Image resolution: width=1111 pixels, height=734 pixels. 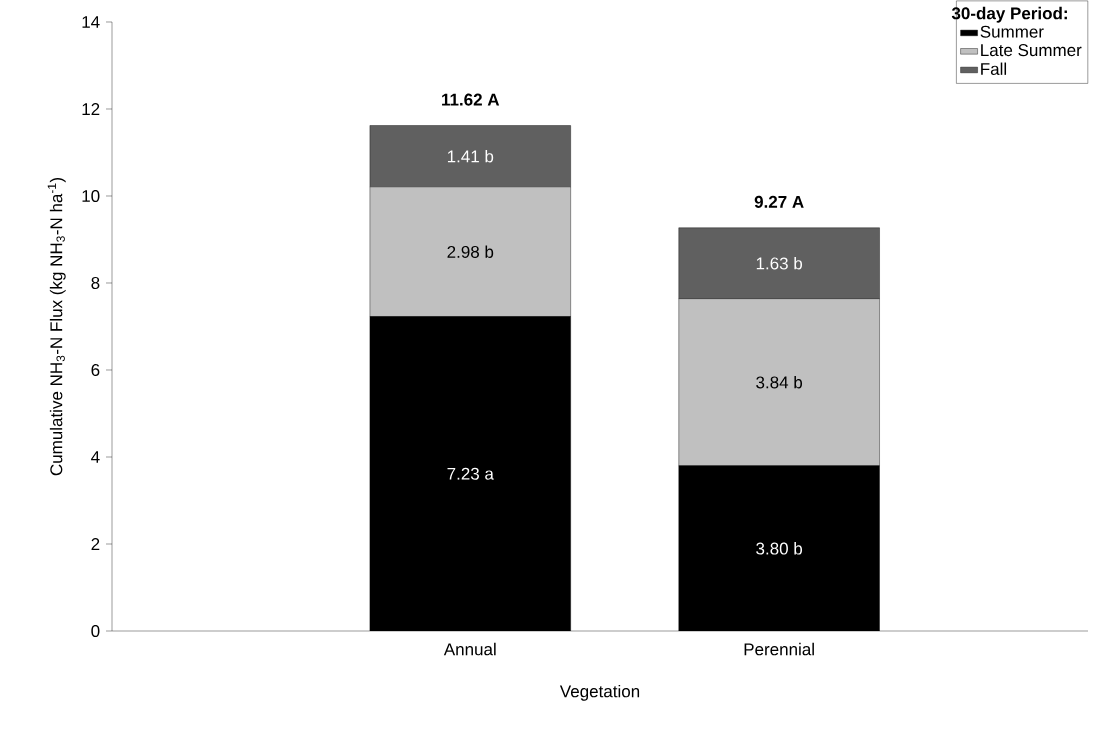 What do you see at coordinates (779, 382) in the screenshot?
I see `data-label: 3.84 b` at bounding box center [779, 382].